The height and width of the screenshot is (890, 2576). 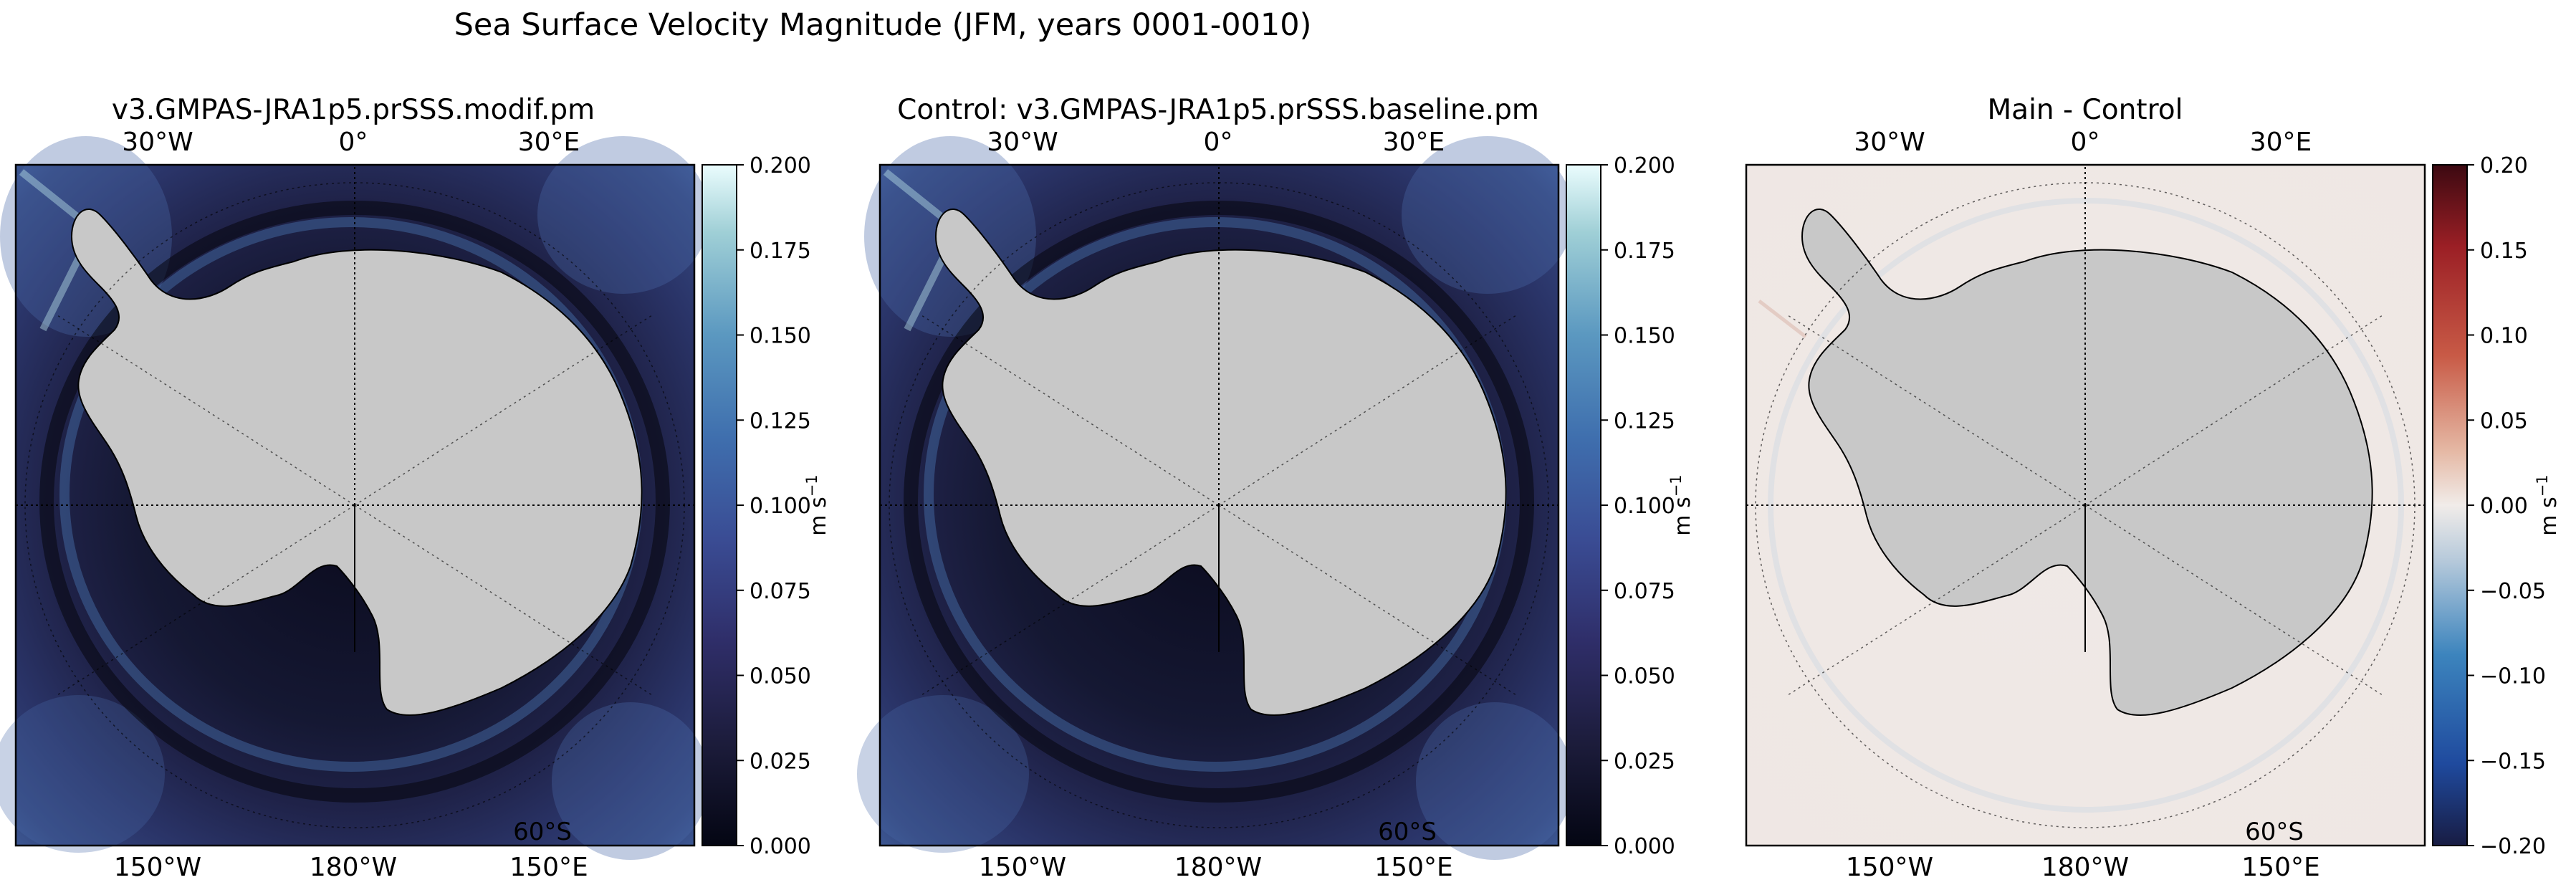 What do you see at coordinates (2086, 110) in the screenshot?
I see `panel-title: Main - Control` at bounding box center [2086, 110].